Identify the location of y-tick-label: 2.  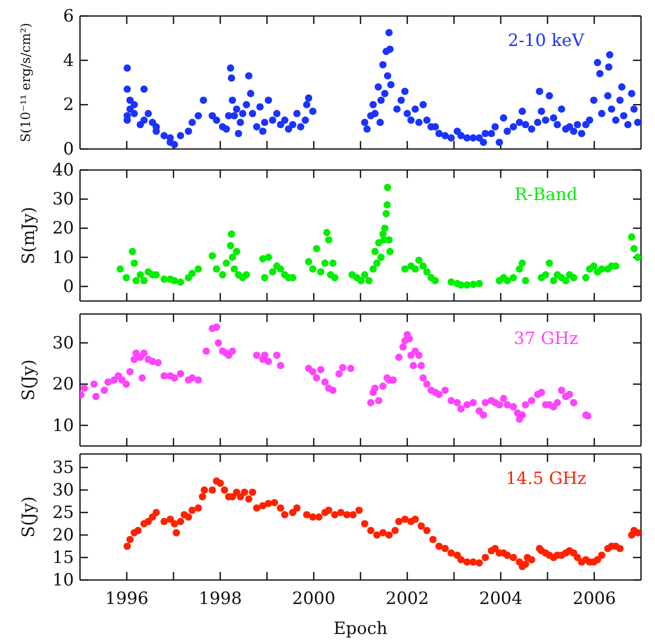
(68, 105).